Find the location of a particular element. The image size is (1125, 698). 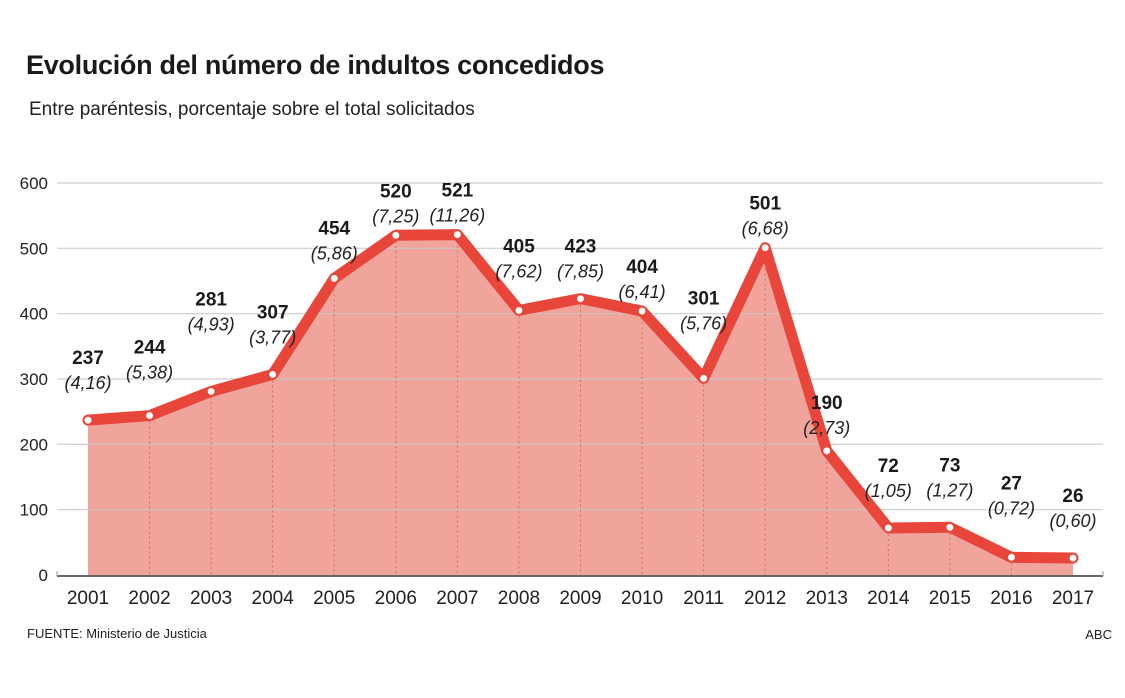

x-tick-label: 2004 is located at coordinates (273, 598).